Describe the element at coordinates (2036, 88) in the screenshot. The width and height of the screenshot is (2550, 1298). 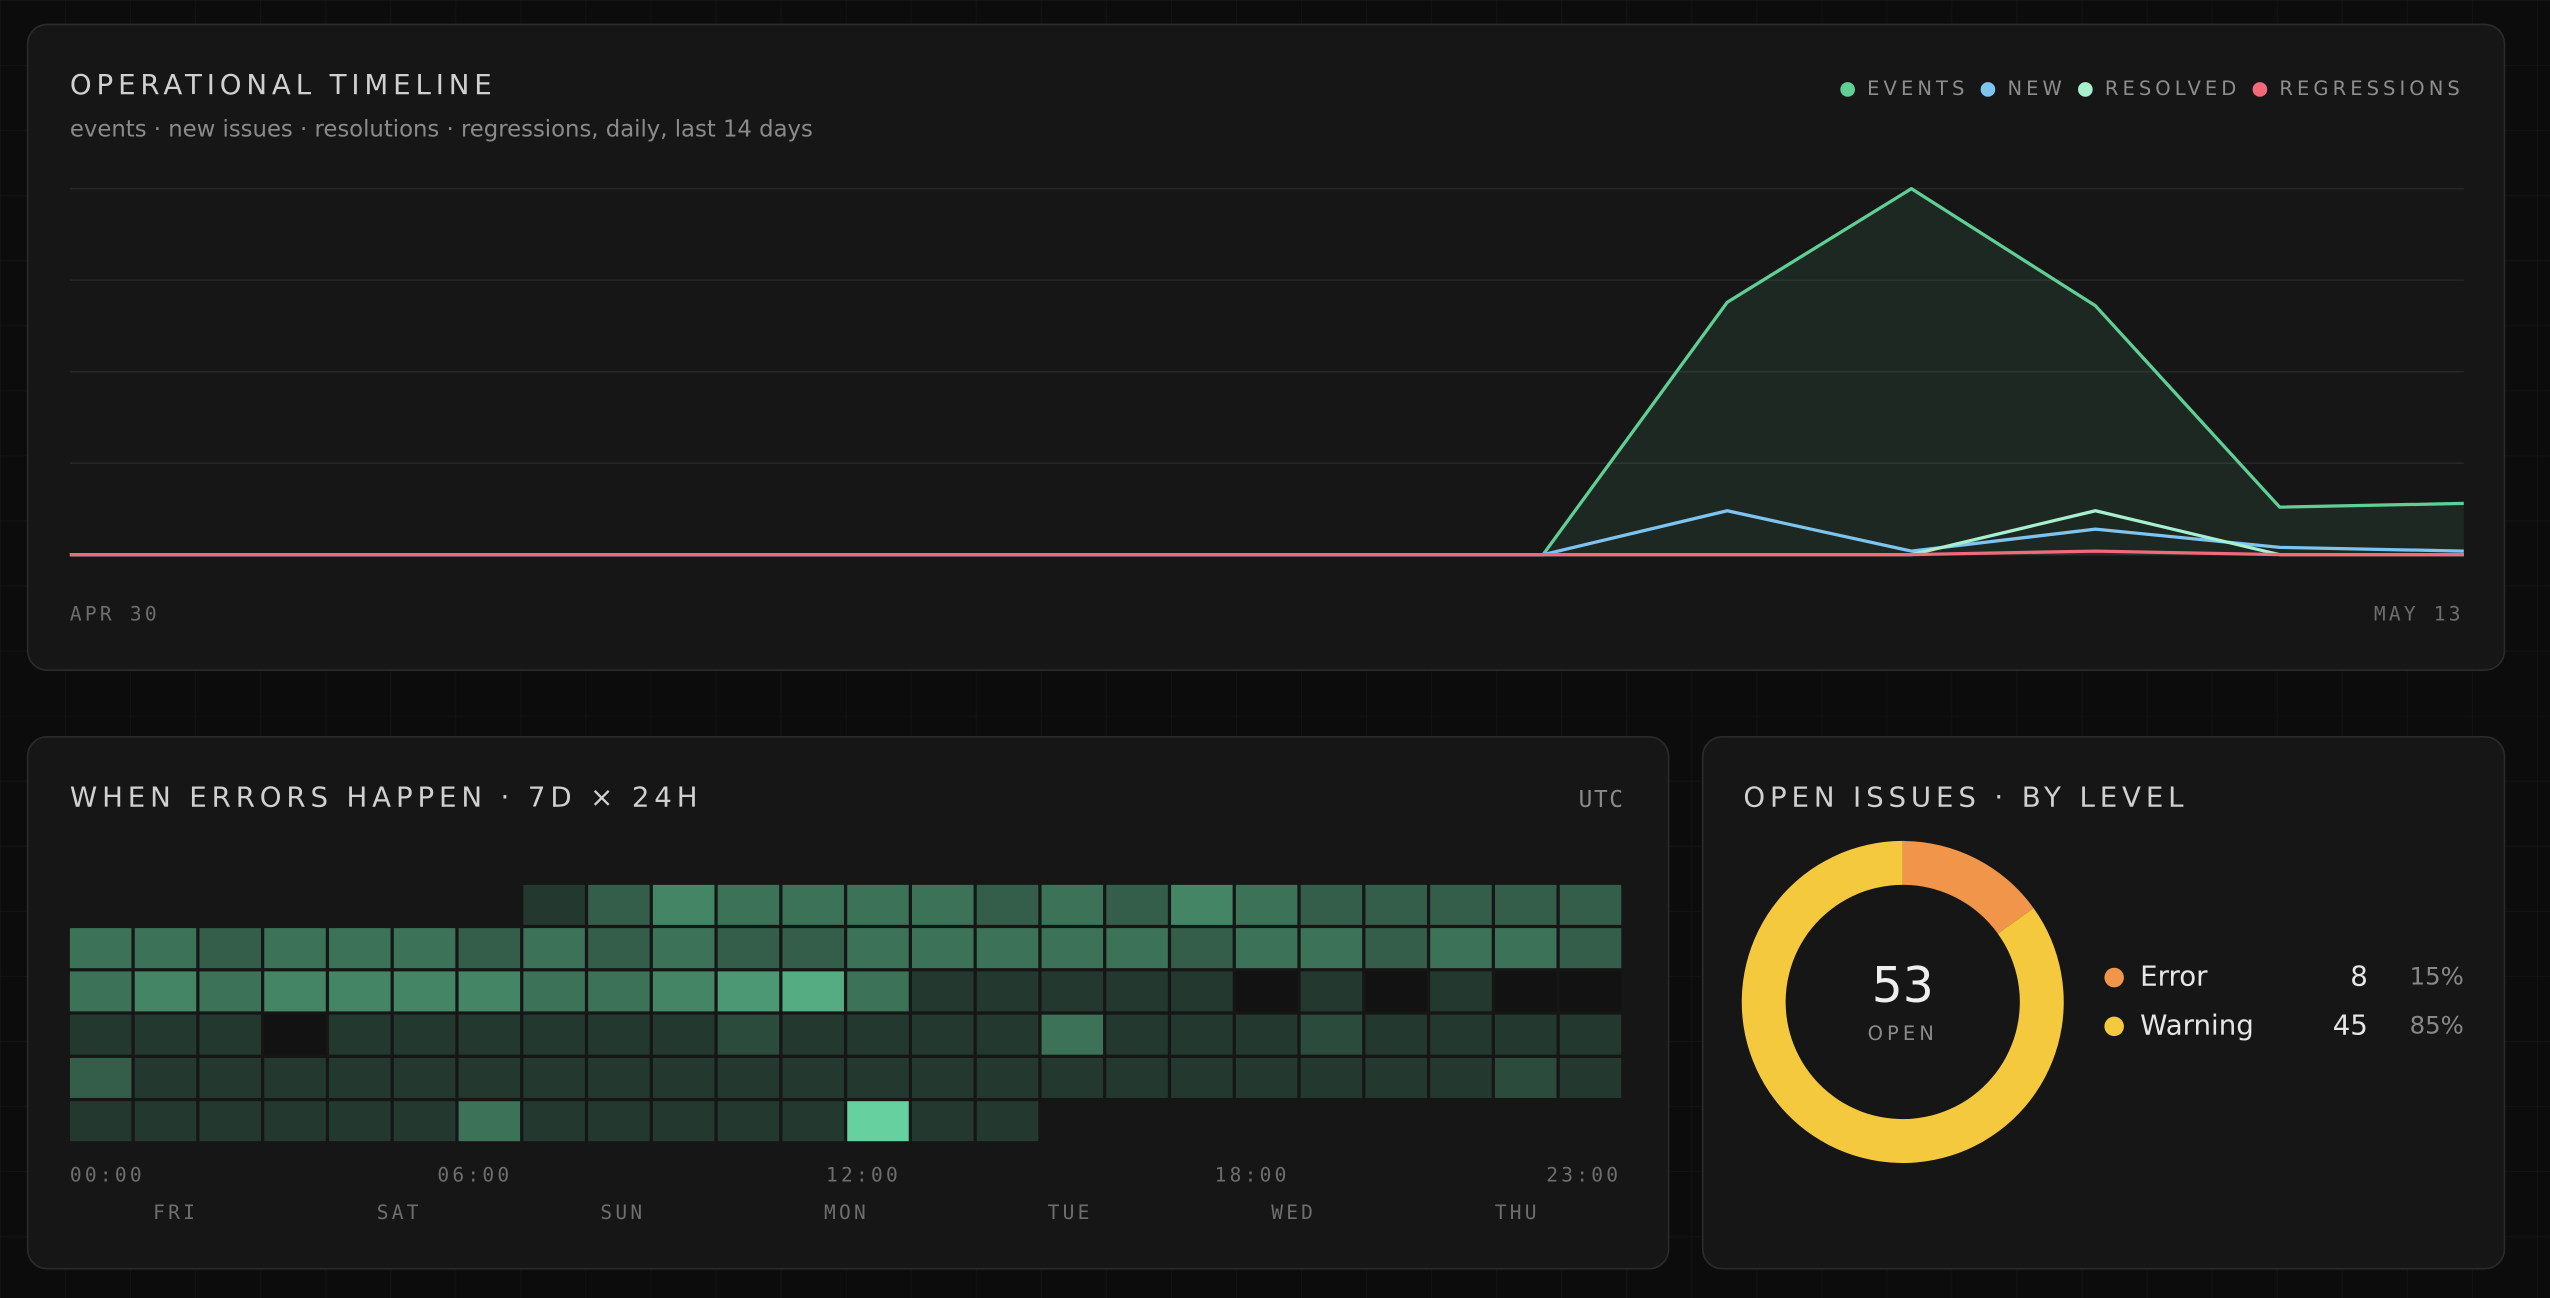
I see `legend-label: NEW` at that location.